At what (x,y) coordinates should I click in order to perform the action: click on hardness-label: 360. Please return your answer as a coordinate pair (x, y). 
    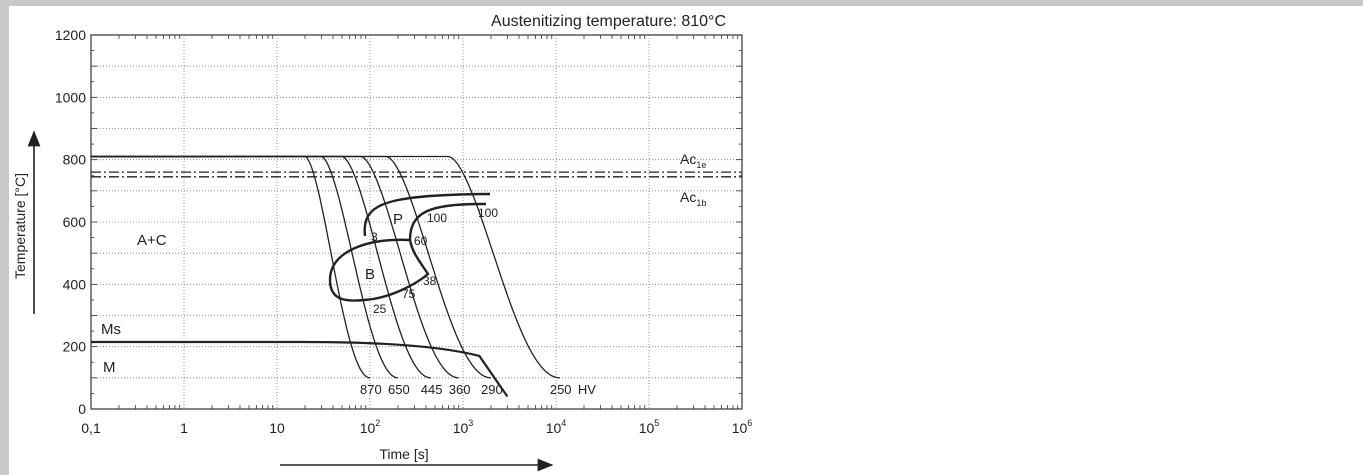
    Looking at the image, I should click on (460, 389).